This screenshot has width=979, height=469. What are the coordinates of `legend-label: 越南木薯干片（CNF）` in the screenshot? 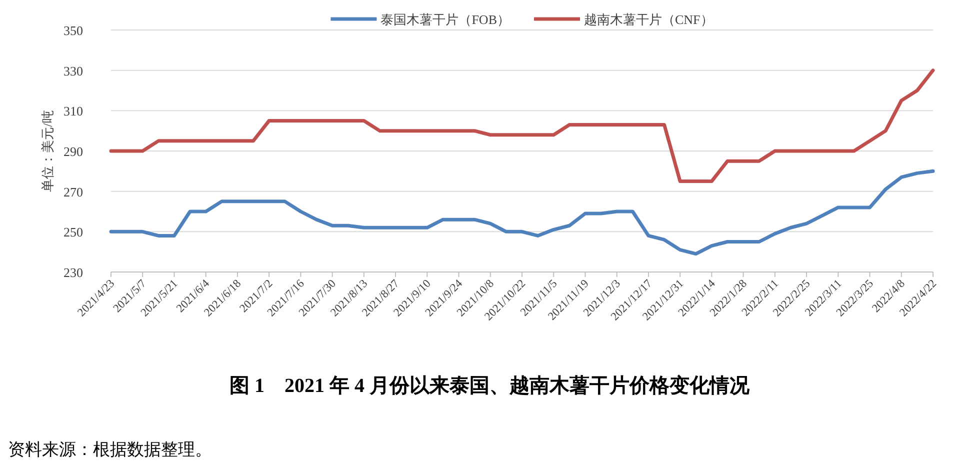 It's located at (649, 19).